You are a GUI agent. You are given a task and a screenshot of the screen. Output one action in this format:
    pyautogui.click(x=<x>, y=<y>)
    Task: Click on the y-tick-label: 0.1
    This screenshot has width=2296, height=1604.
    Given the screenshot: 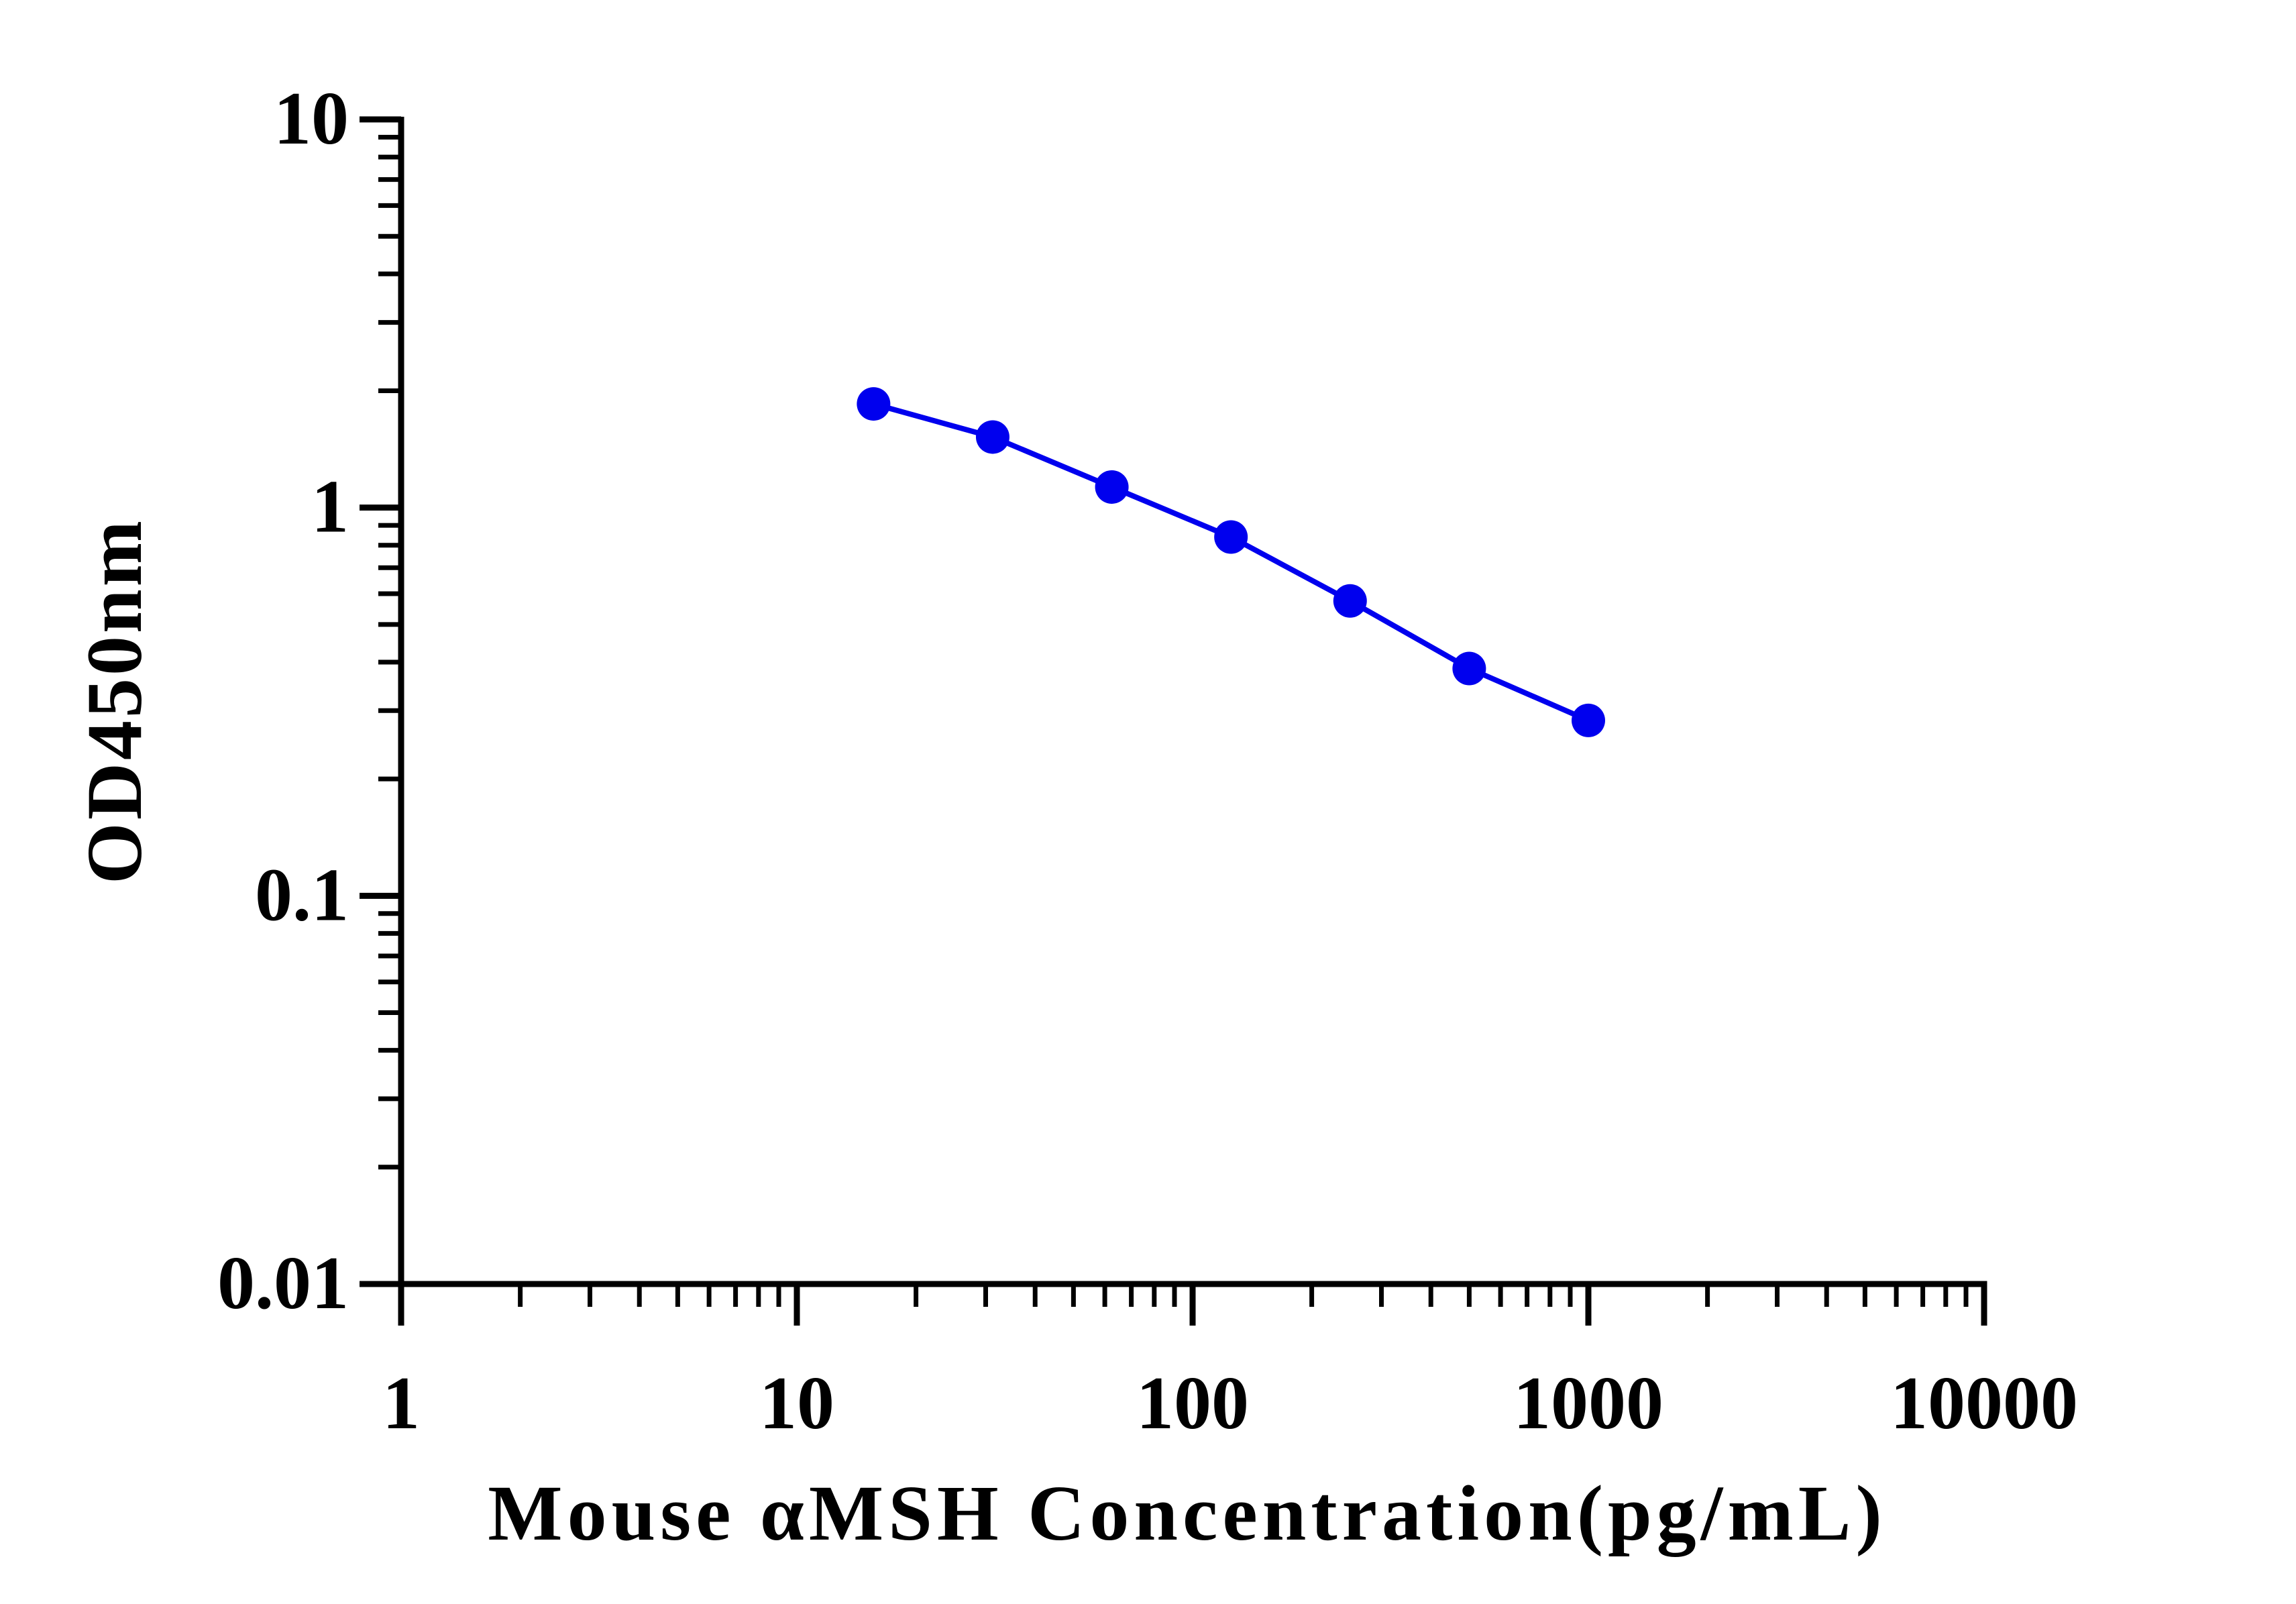 What is the action you would take?
    pyautogui.click(x=302, y=895)
    